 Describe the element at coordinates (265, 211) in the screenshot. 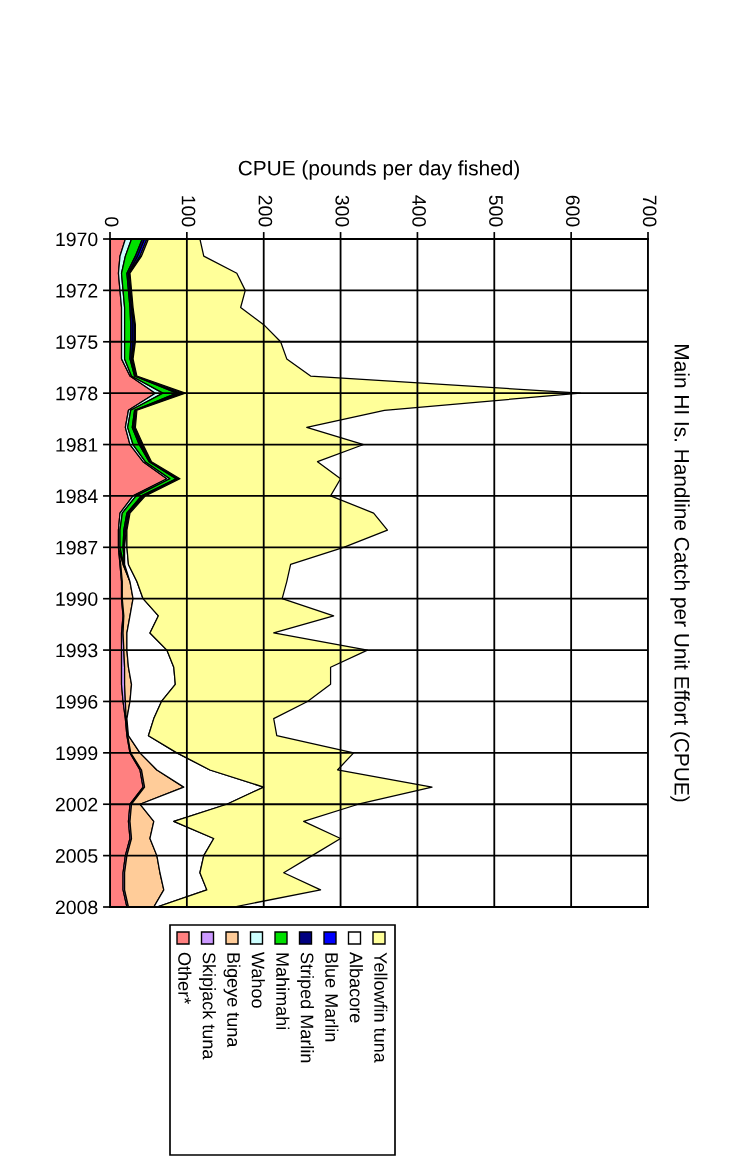

I see `x-tick-label: 200` at that location.